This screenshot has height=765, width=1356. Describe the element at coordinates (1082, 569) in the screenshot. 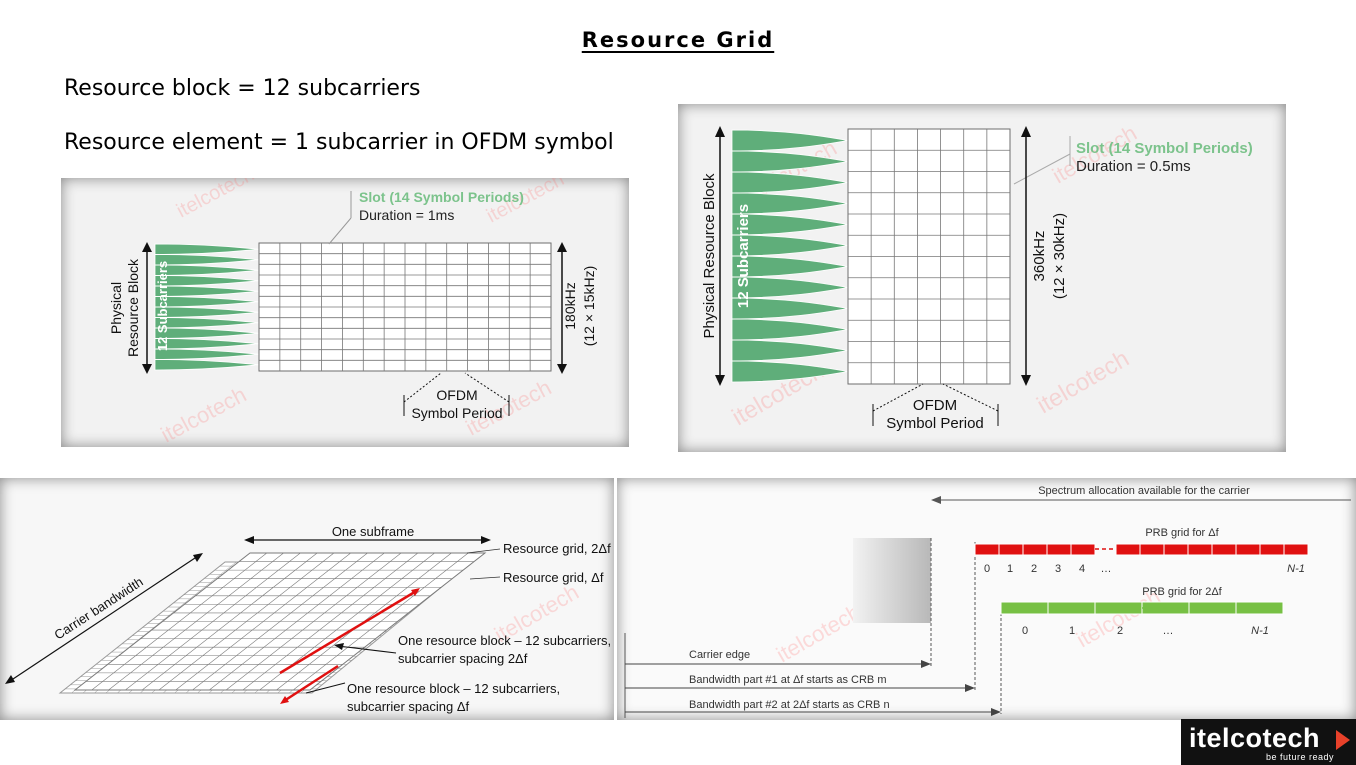

I see `df-index-4: 4` at that location.